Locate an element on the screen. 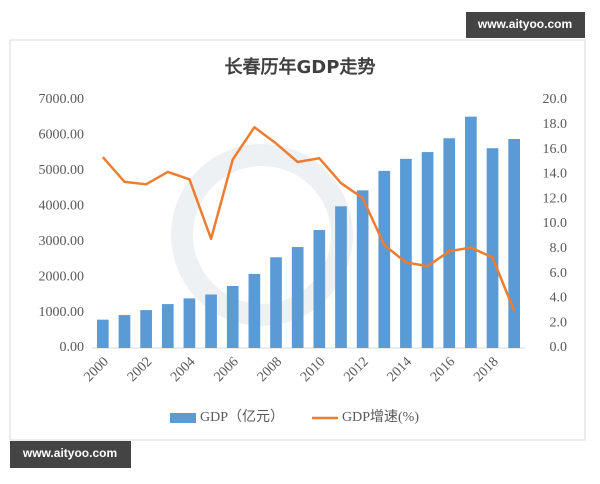 This screenshot has width=600, height=484. y2-tick-label: 20.0 is located at coordinates (555, 99).